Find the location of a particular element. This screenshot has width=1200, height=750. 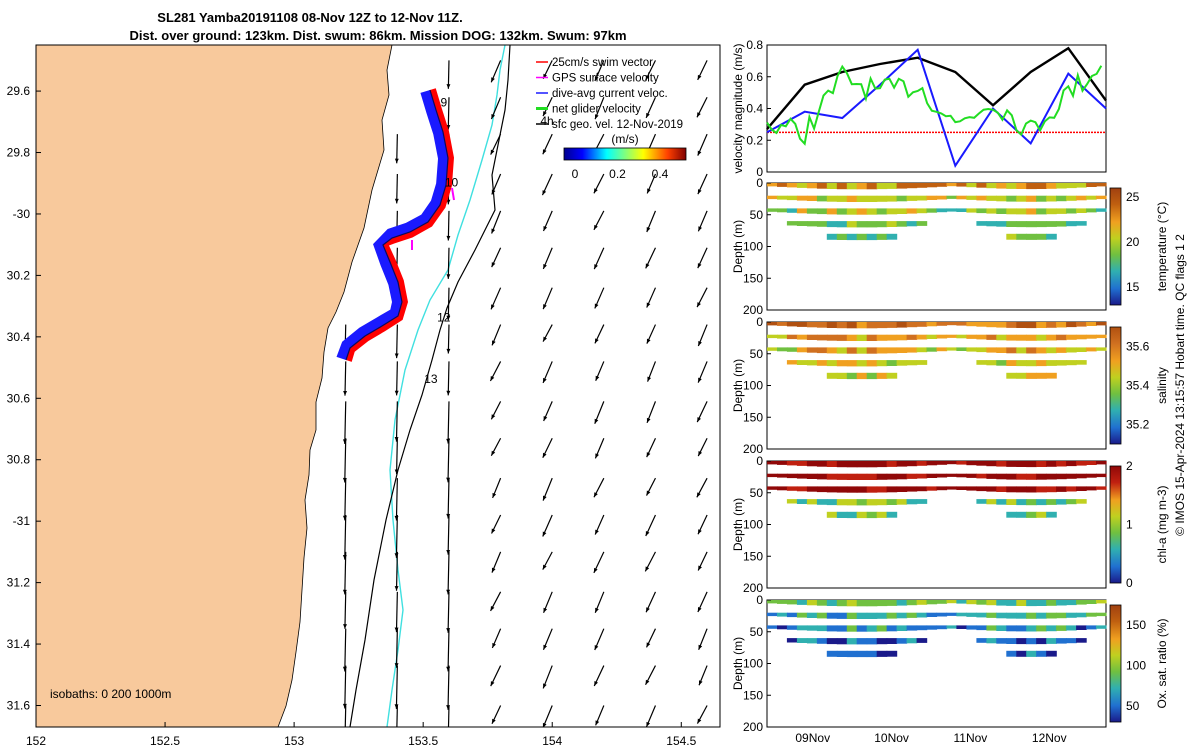

colorbar-tick: 0.4 is located at coordinates (660, 174).